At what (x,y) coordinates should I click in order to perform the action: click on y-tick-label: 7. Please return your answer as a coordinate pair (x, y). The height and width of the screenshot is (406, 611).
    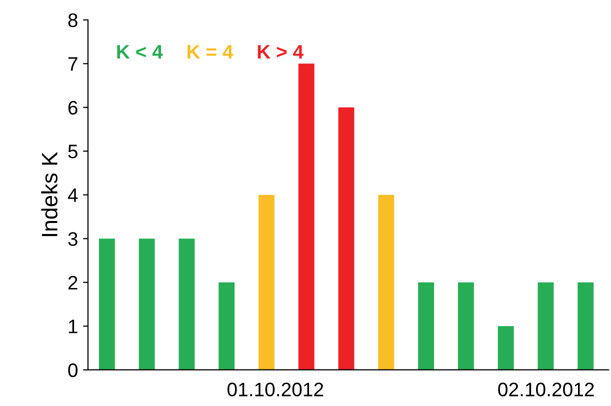
    Looking at the image, I should click on (73, 64).